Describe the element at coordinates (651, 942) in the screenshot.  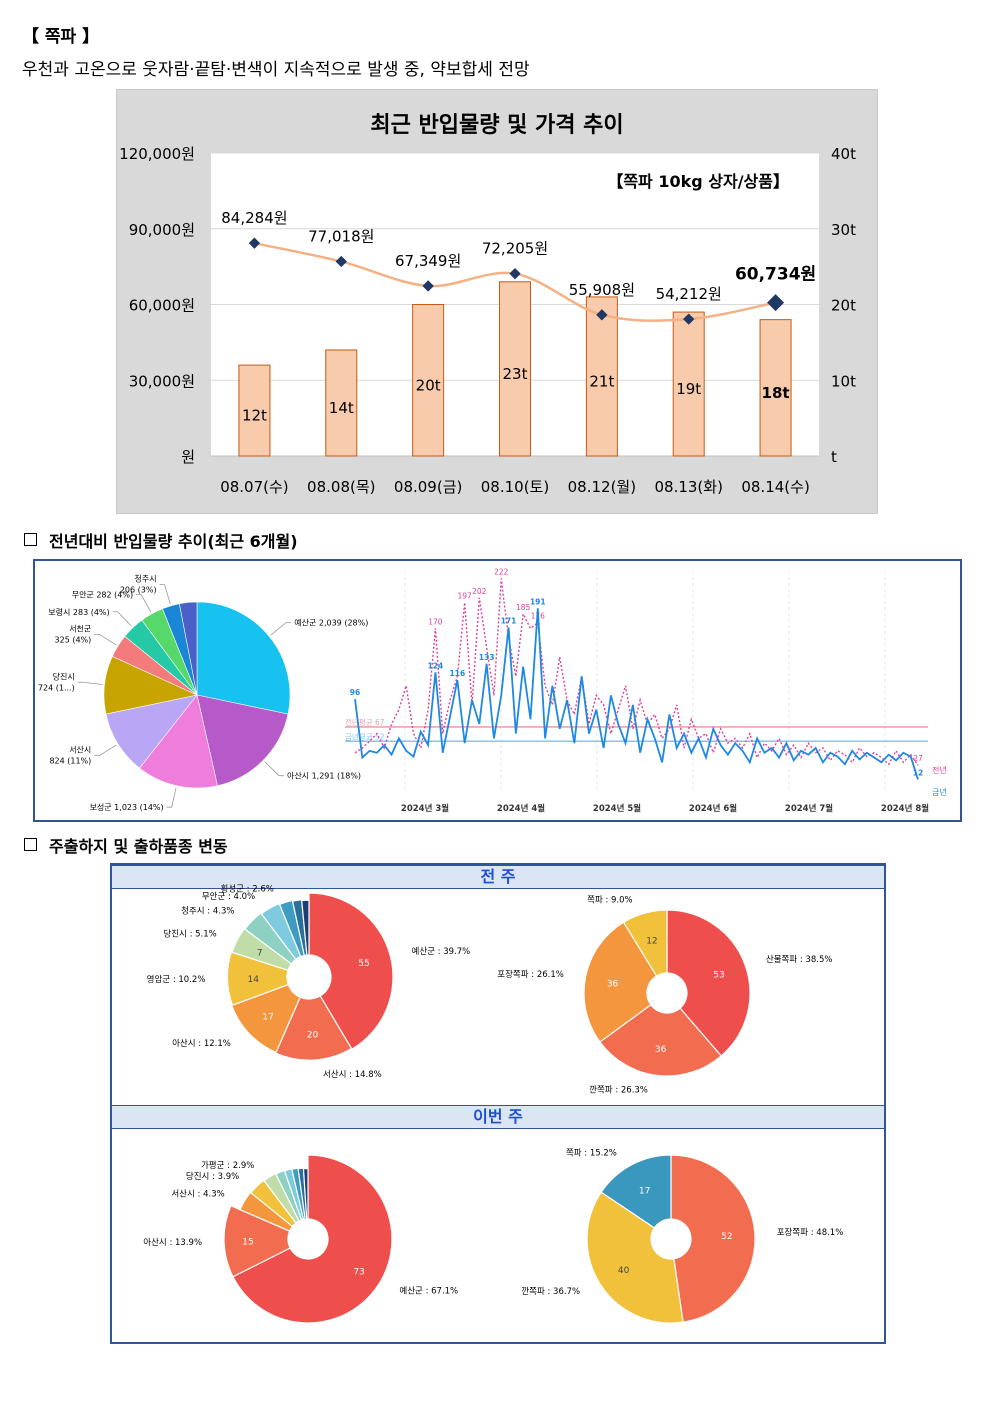
I see `prev-variety-value: 12` at that location.